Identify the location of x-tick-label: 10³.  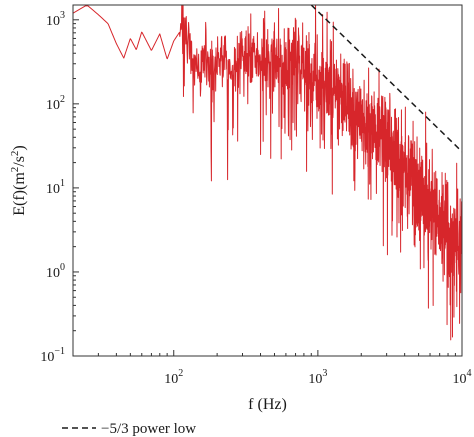
(317, 377).